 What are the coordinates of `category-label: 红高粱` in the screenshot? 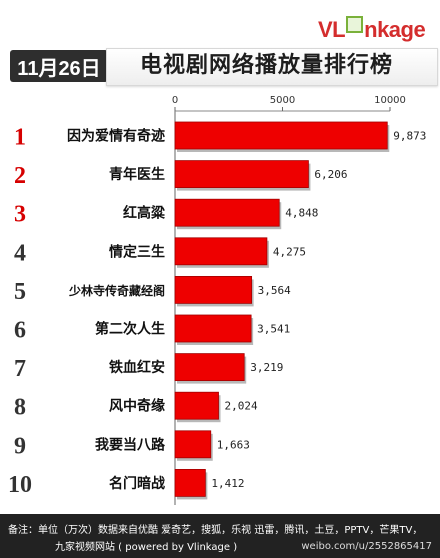 It's located at (144, 213).